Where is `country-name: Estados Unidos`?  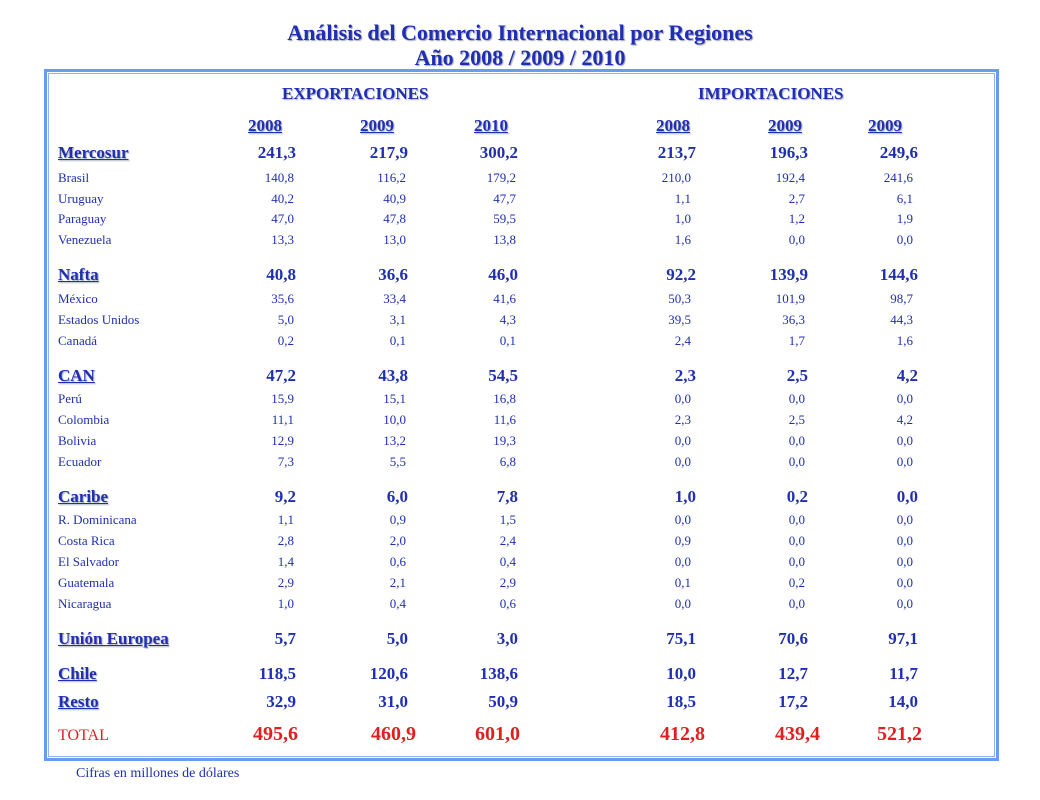
country-name: Estados Unidos is located at coordinates (99, 319).